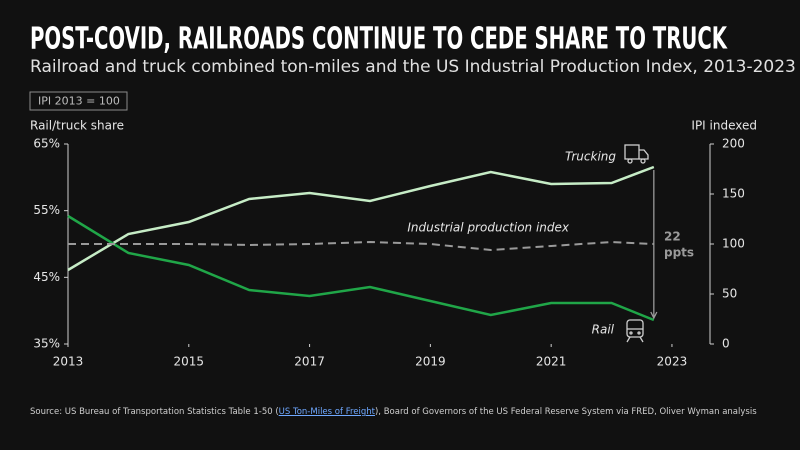 This screenshot has width=800, height=450. I want to click on y-tick-label: 35%, so click(46, 344).